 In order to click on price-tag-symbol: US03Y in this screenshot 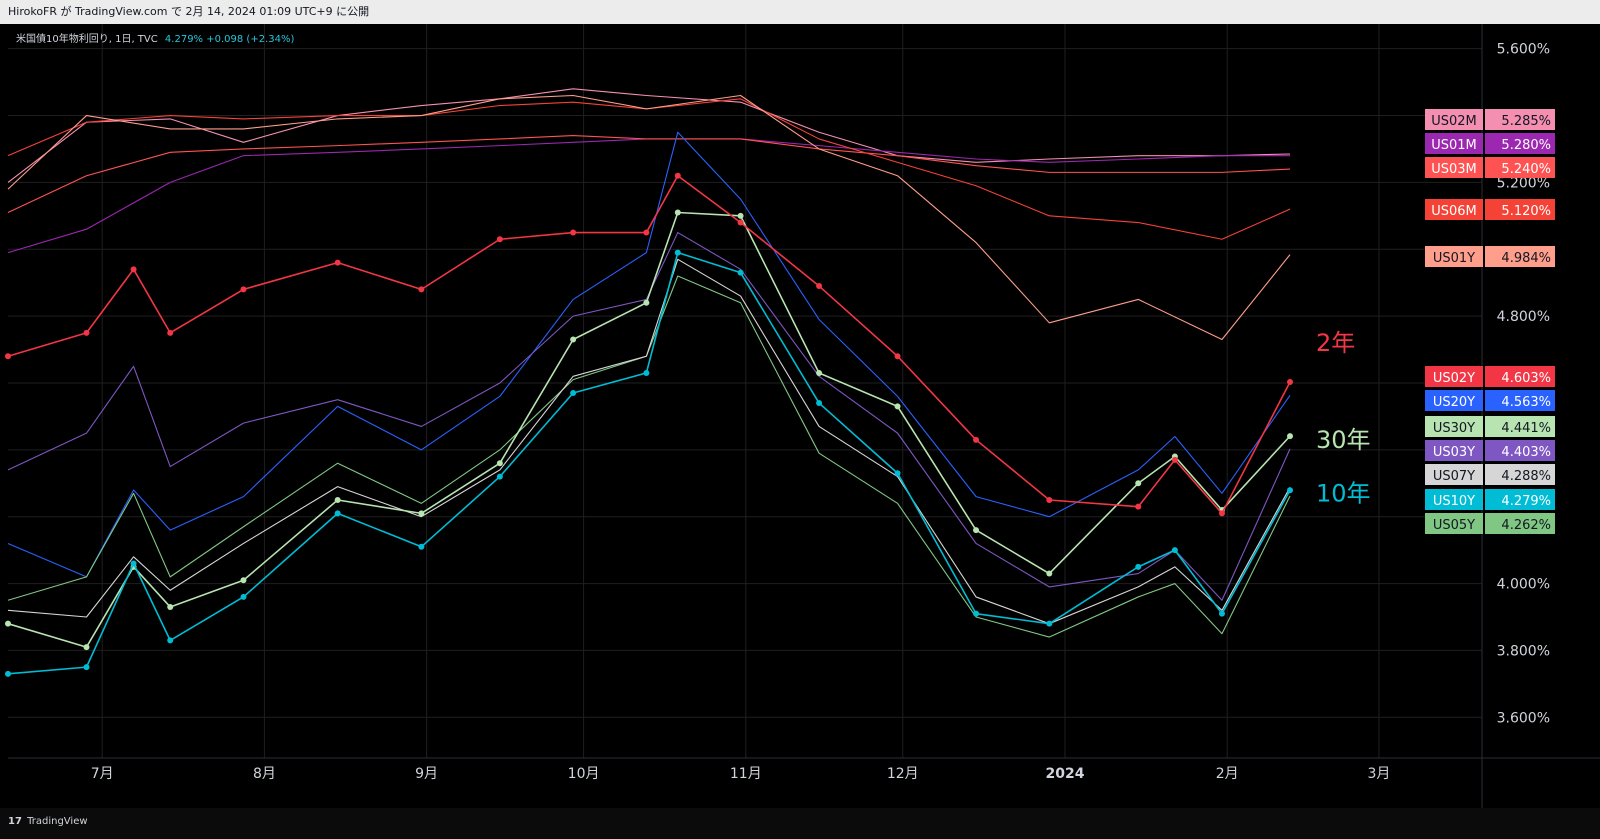, I will do `click(1454, 452)`.